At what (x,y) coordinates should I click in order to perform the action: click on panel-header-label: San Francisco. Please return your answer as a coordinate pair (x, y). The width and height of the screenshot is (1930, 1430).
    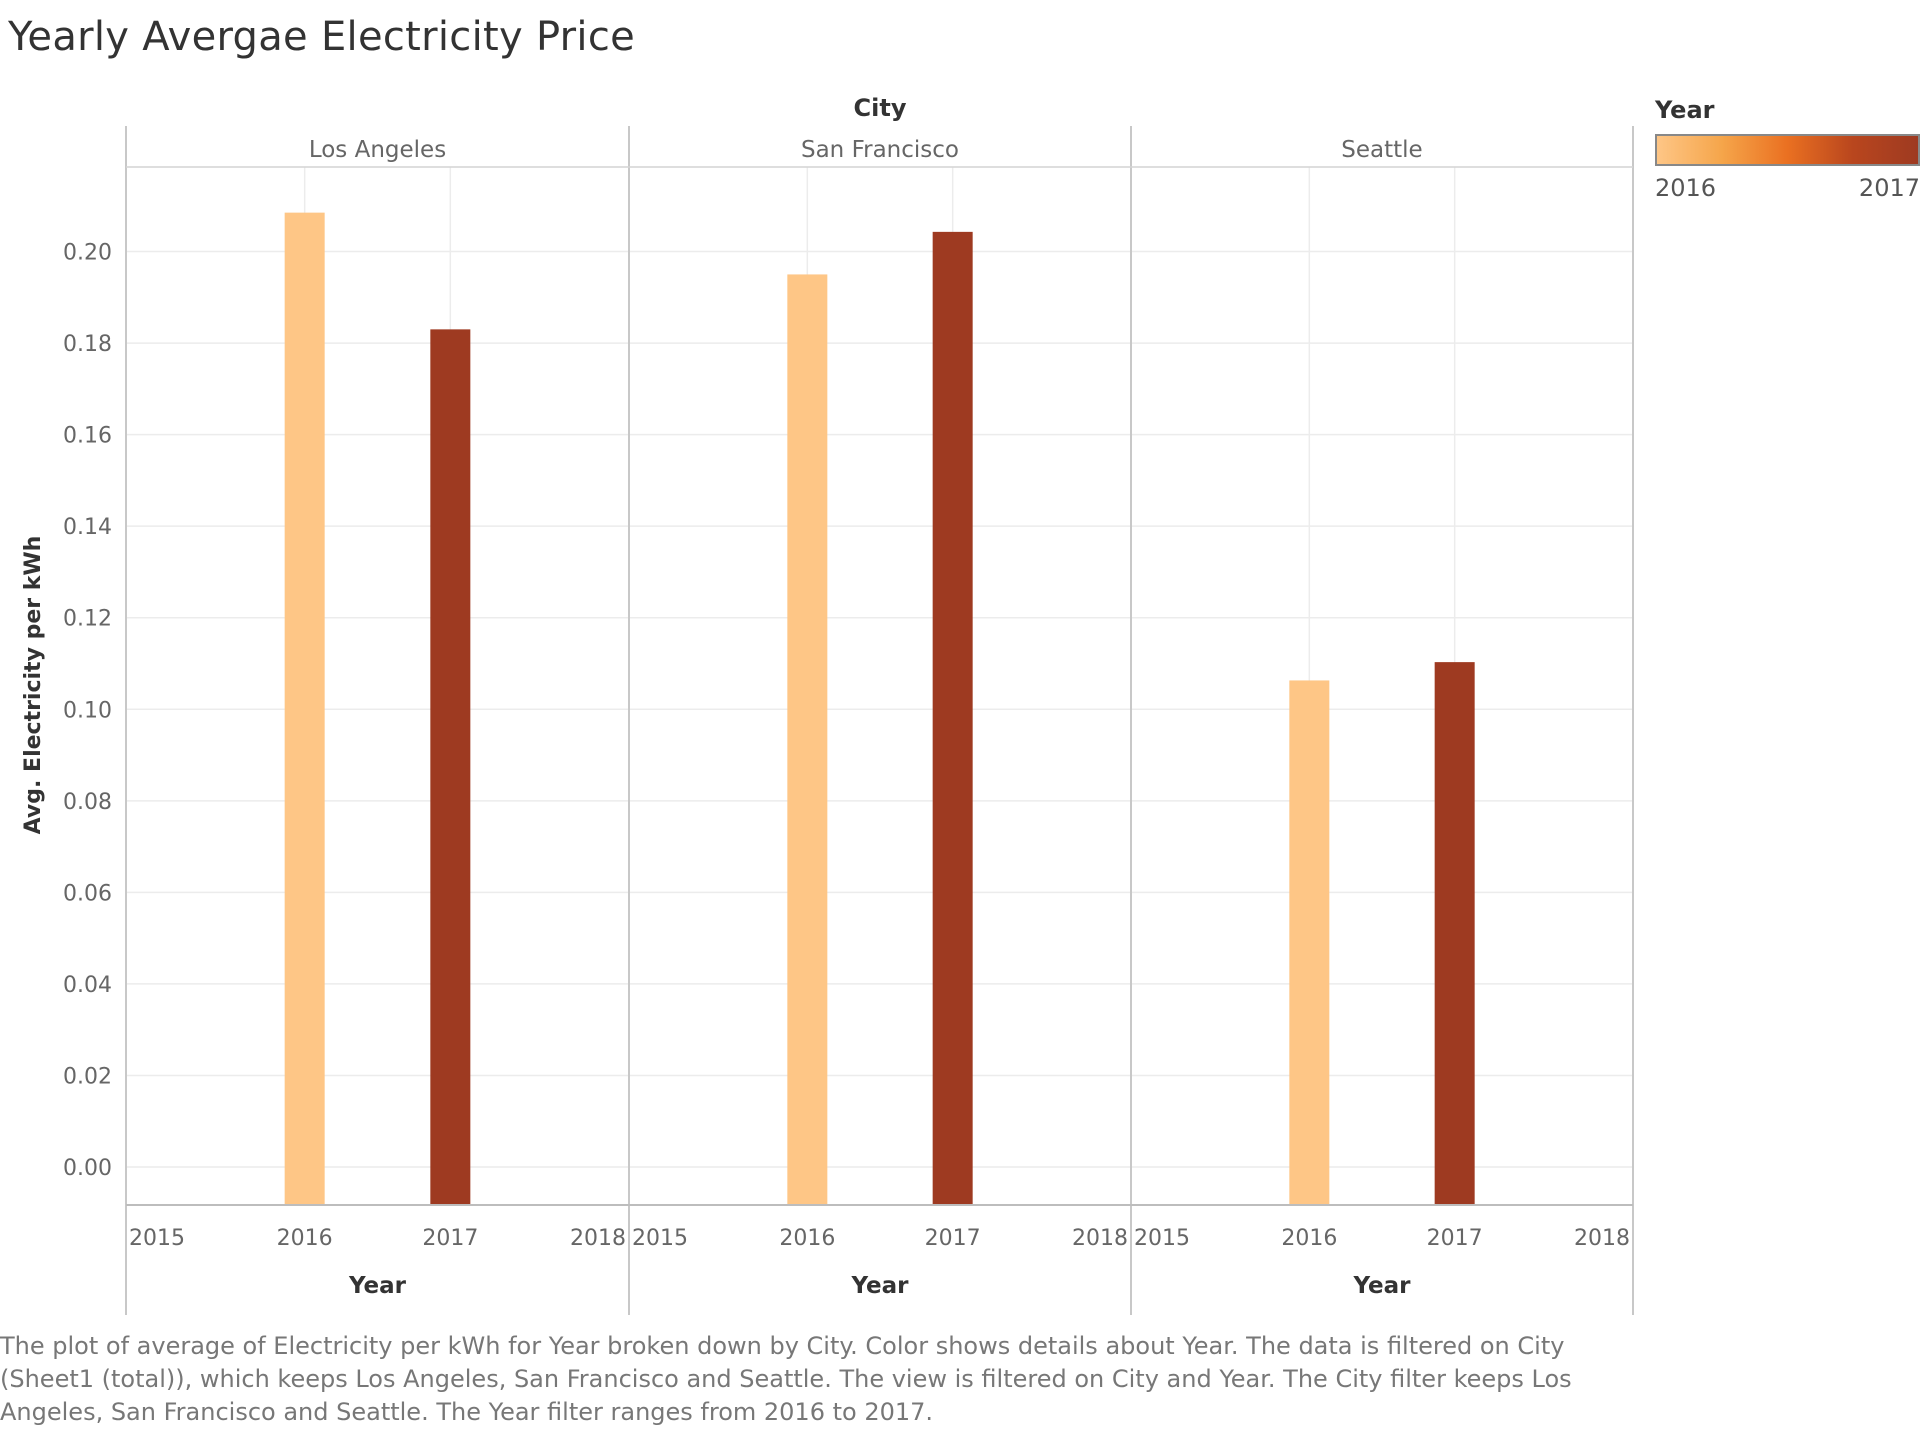
    Looking at the image, I should click on (880, 150).